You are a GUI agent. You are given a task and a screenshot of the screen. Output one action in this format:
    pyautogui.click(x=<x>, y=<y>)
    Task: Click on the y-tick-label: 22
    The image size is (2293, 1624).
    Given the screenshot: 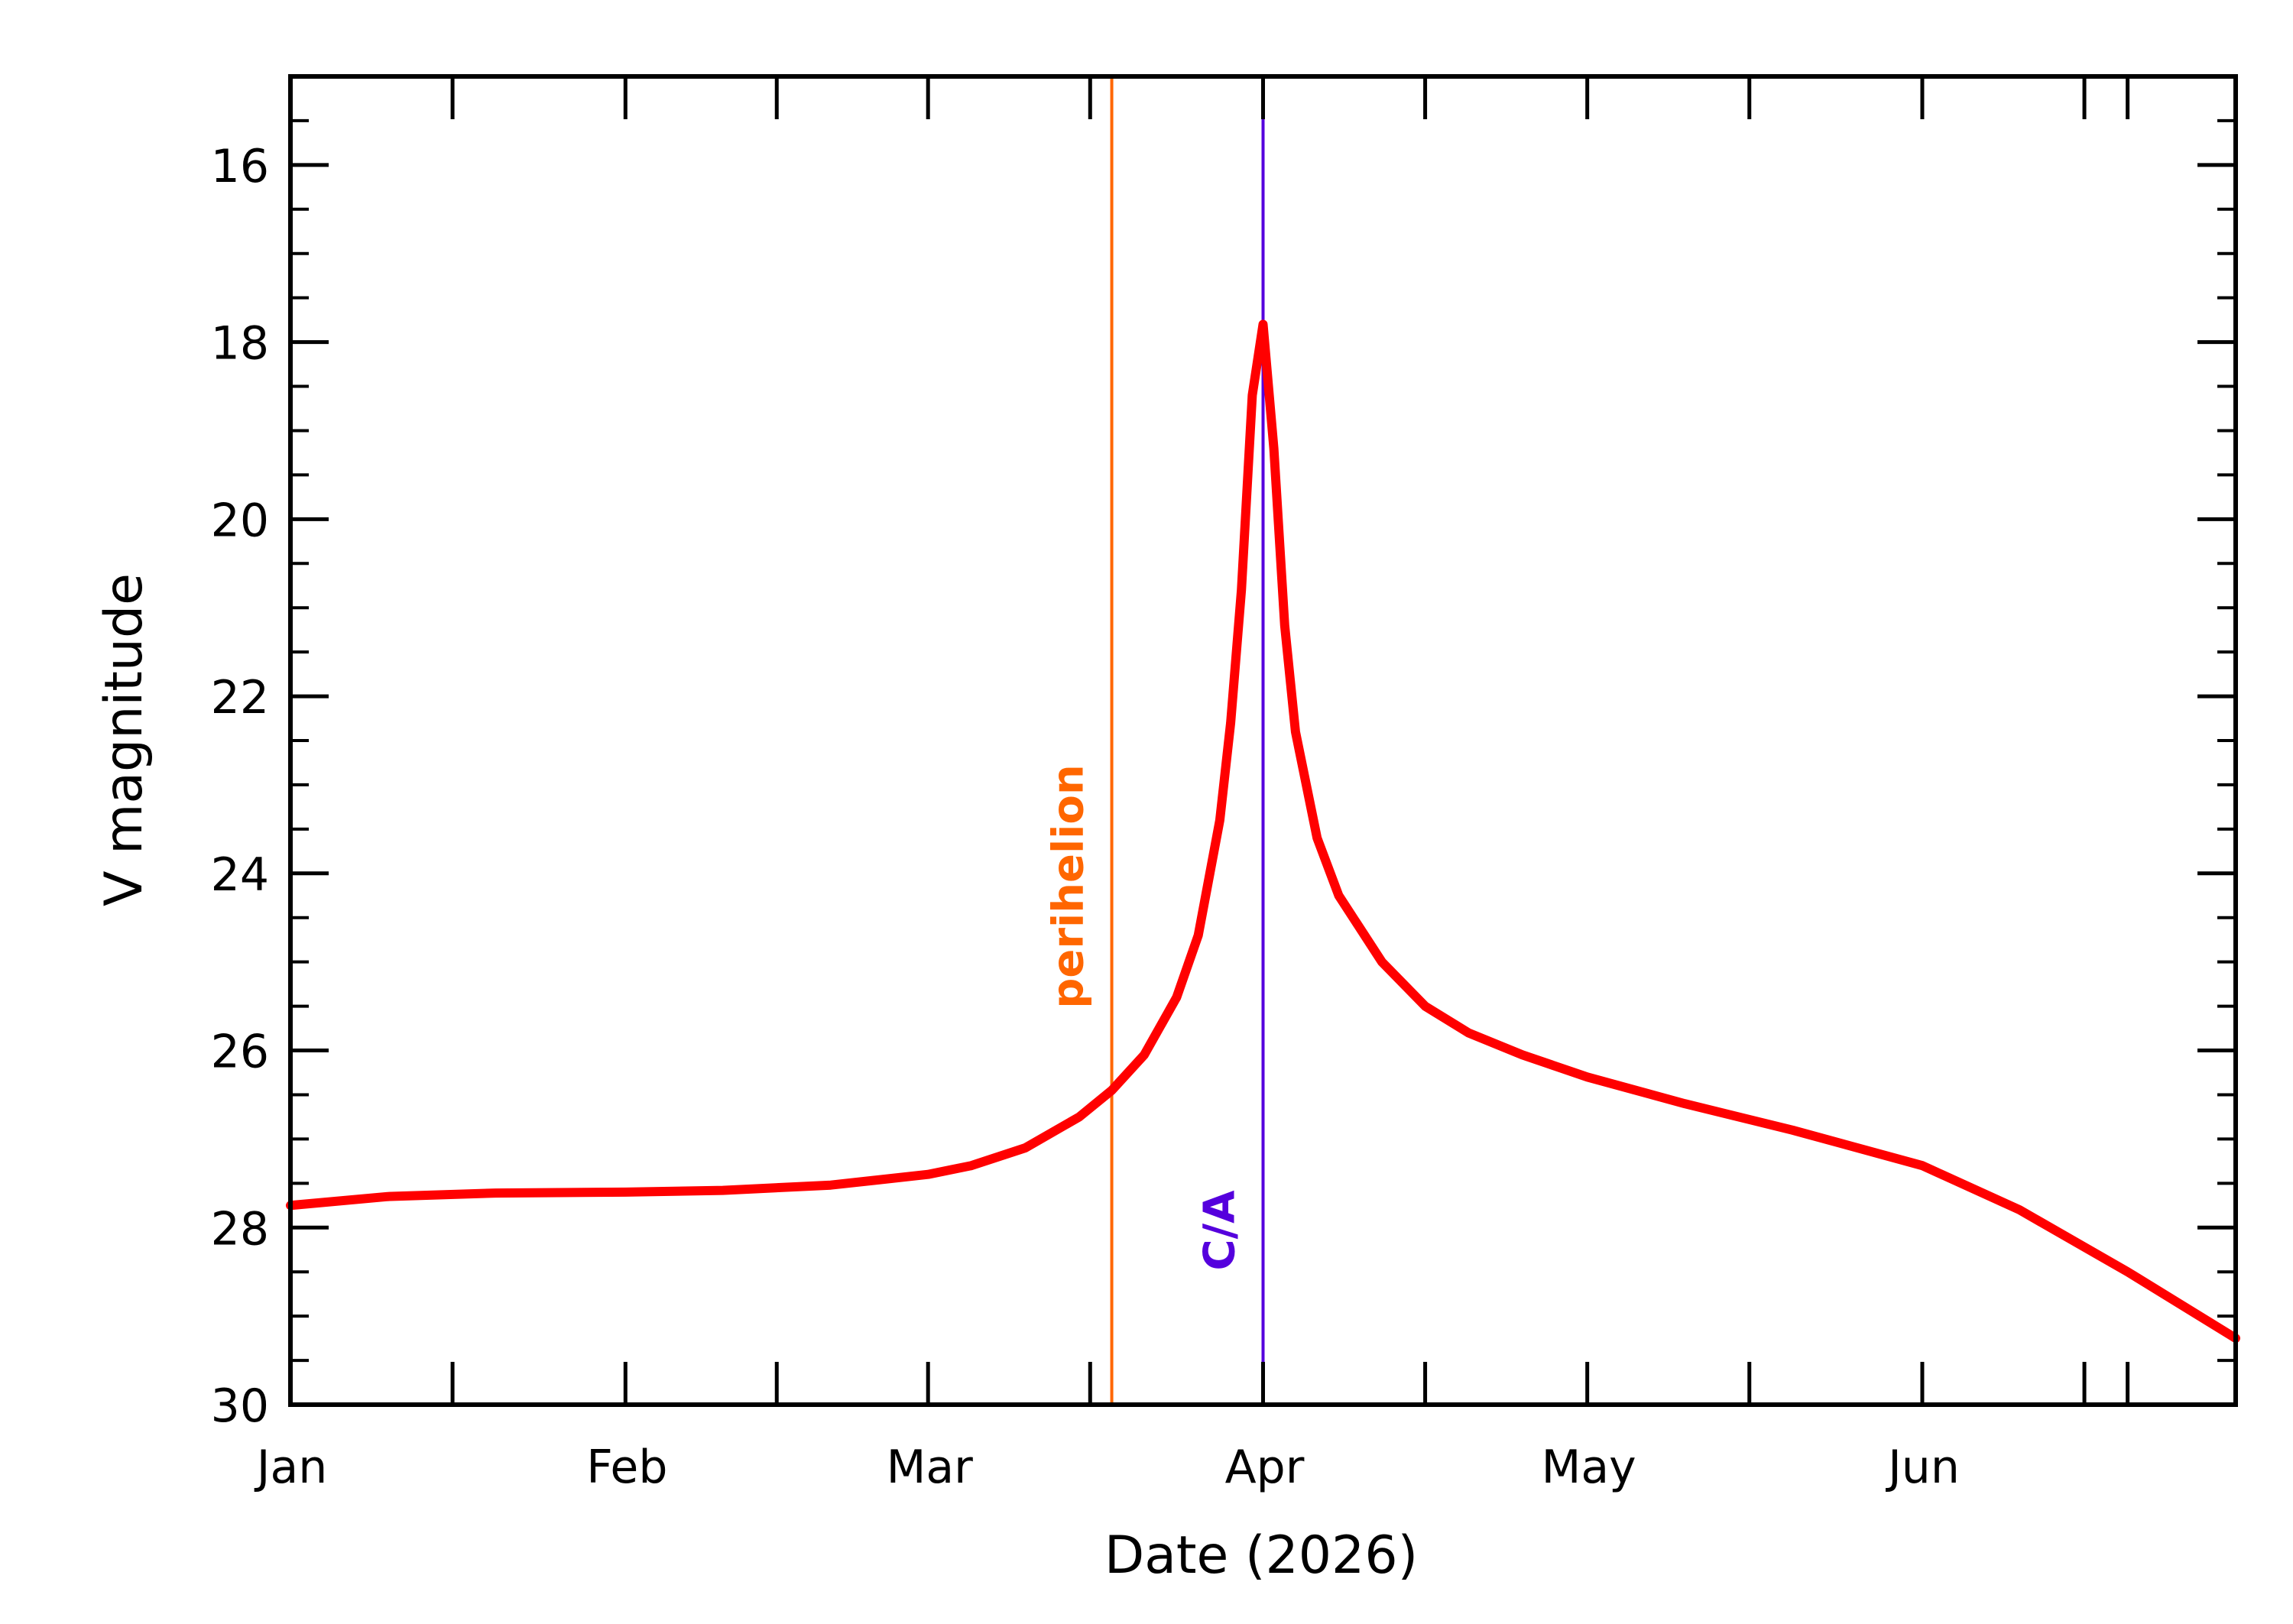 What is the action you would take?
    pyautogui.click(x=240, y=697)
    